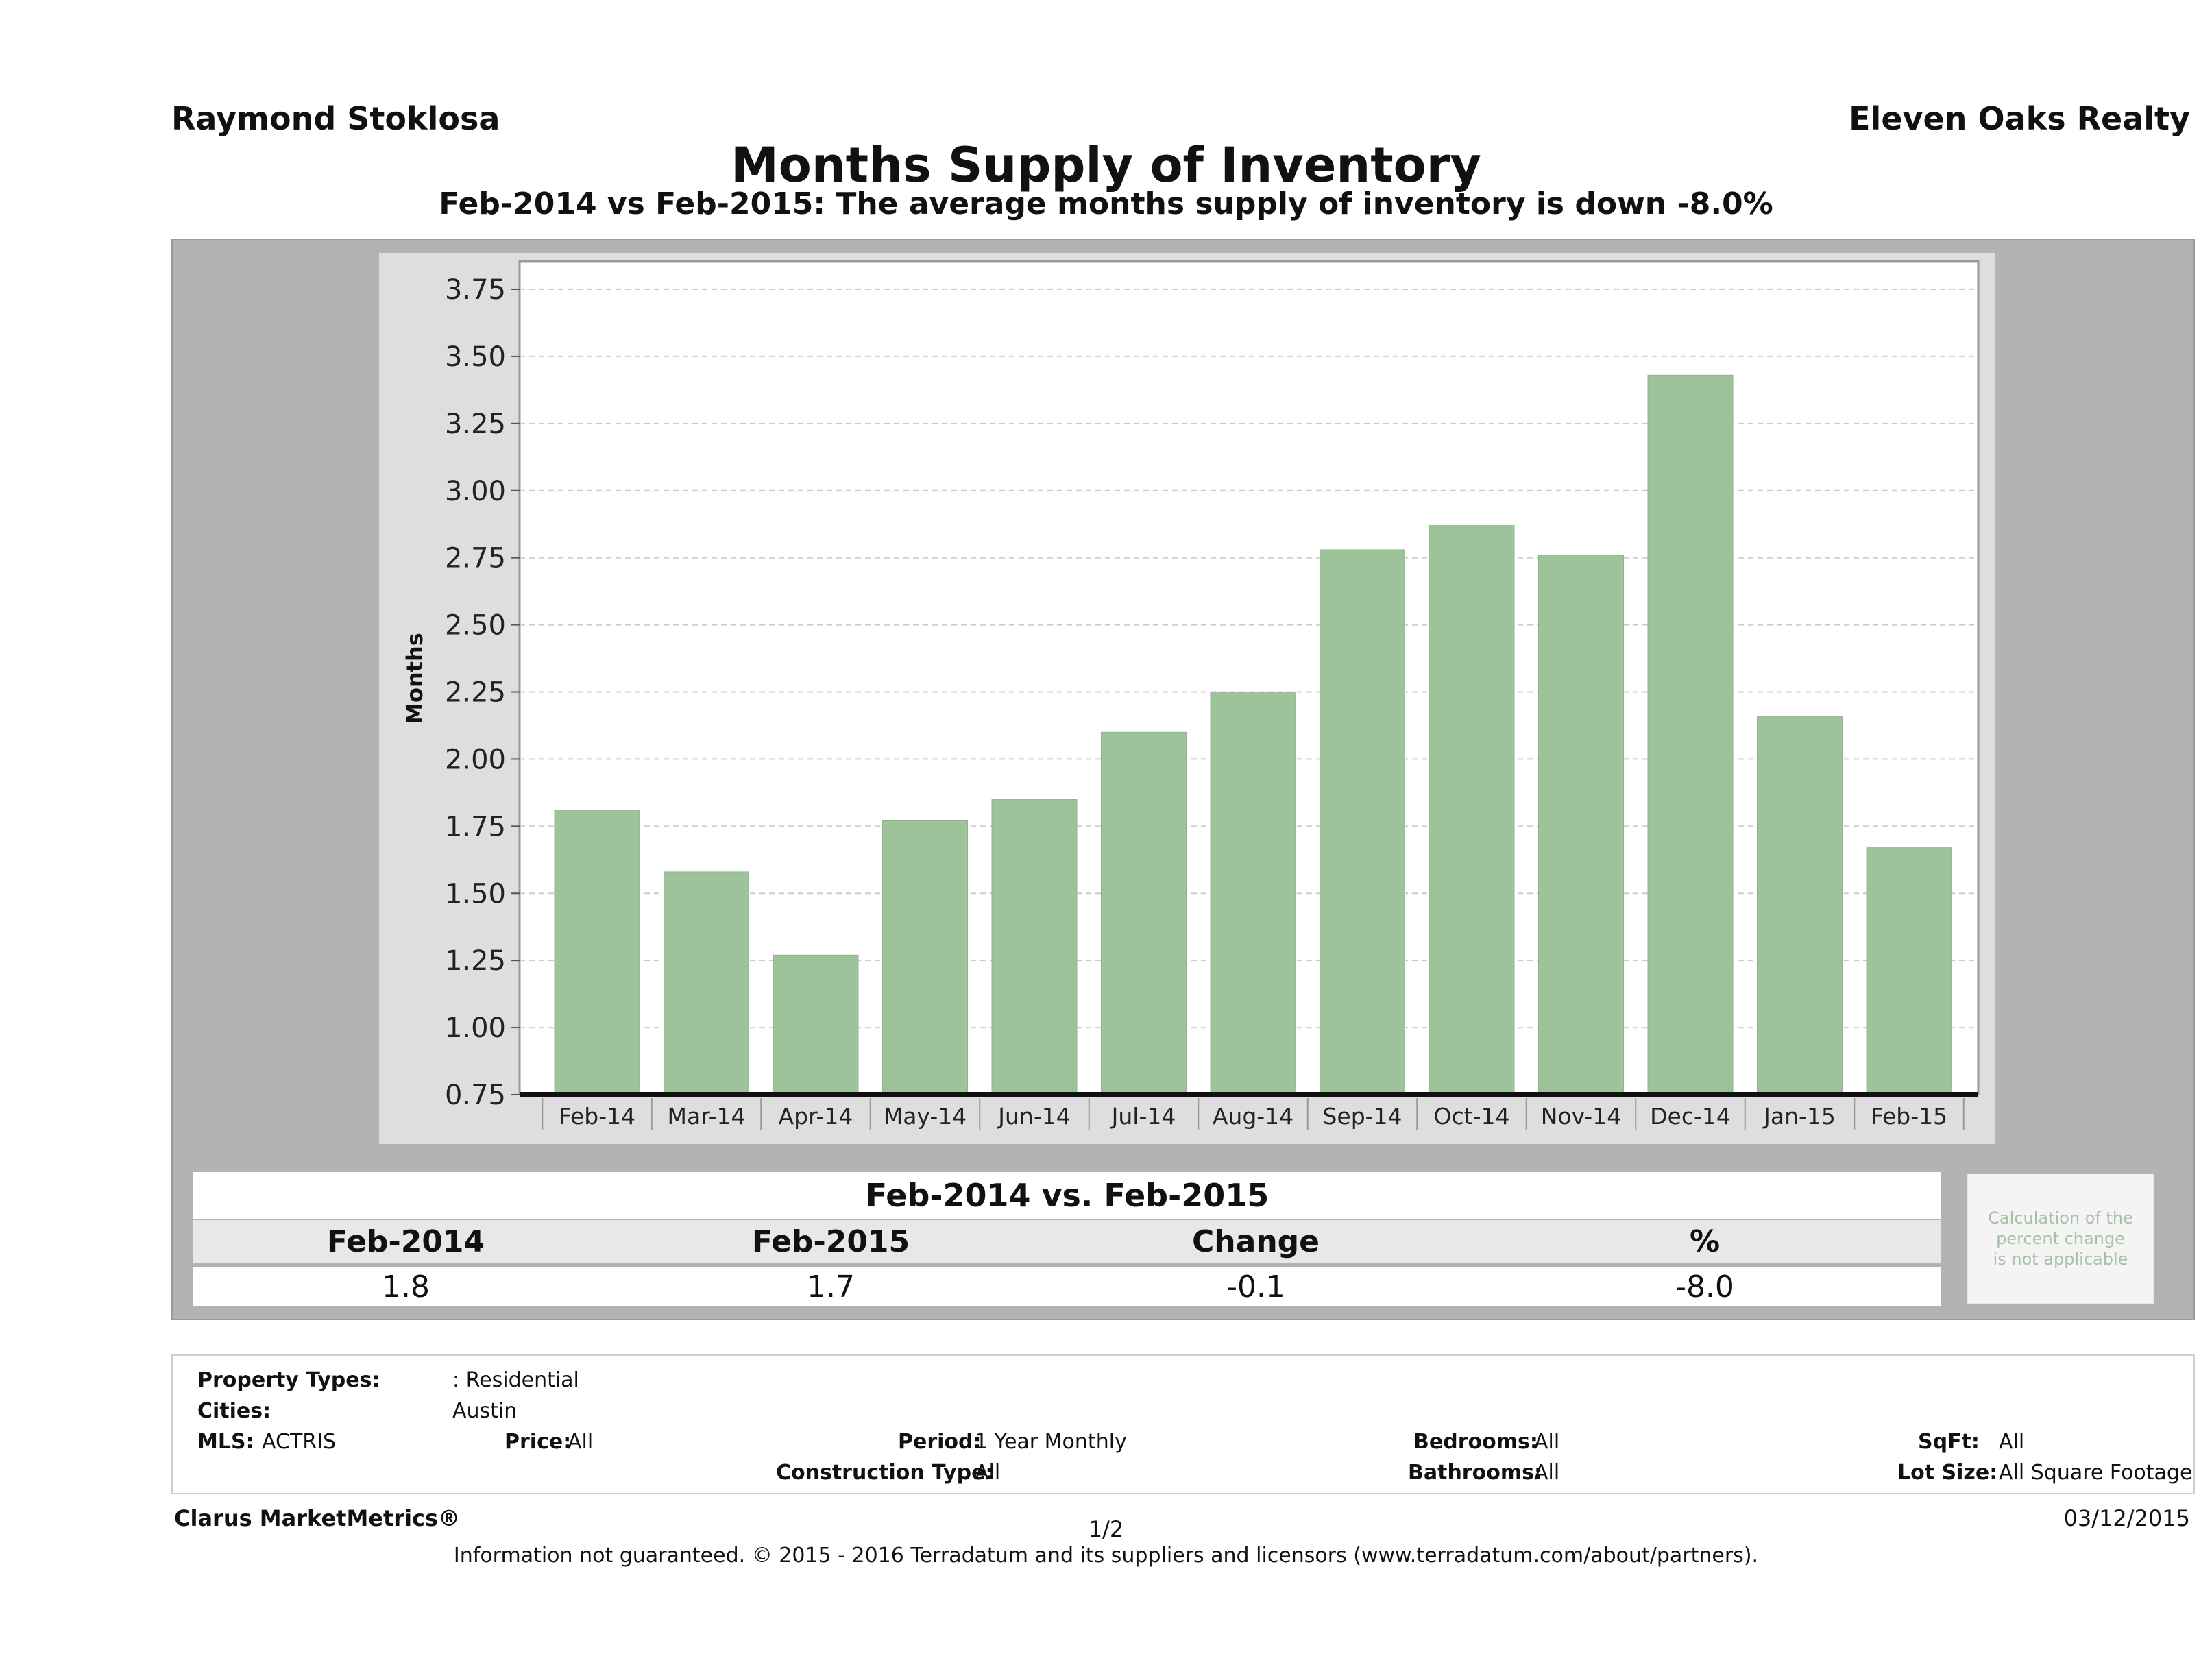 This screenshot has width=2212, height=1678. What do you see at coordinates (1067, 1241) in the screenshot?
I see `comparison-labels-row: Feb-2014 Feb-2015 Change %` at bounding box center [1067, 1241].